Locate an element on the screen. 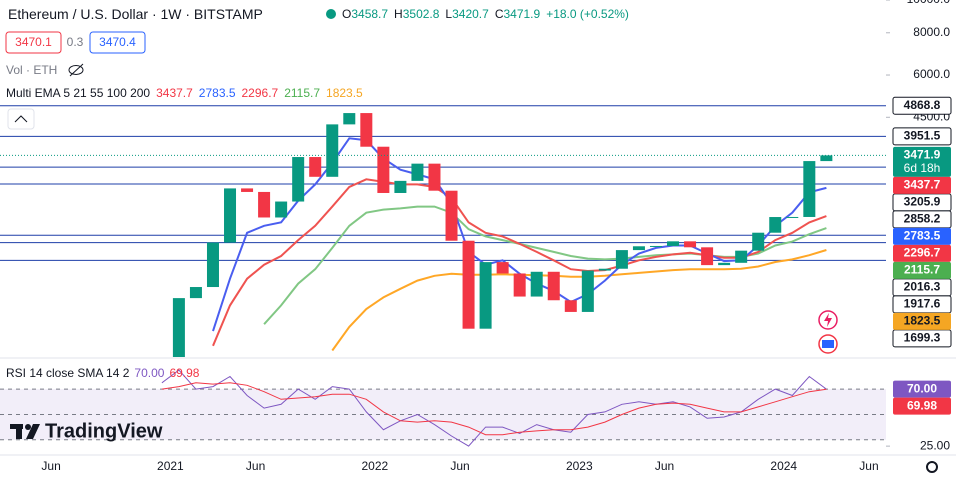 Image resolution: width=956 pixels, height=477 pixels. price-label: 1699.3 is located at coordinates (922, 338).